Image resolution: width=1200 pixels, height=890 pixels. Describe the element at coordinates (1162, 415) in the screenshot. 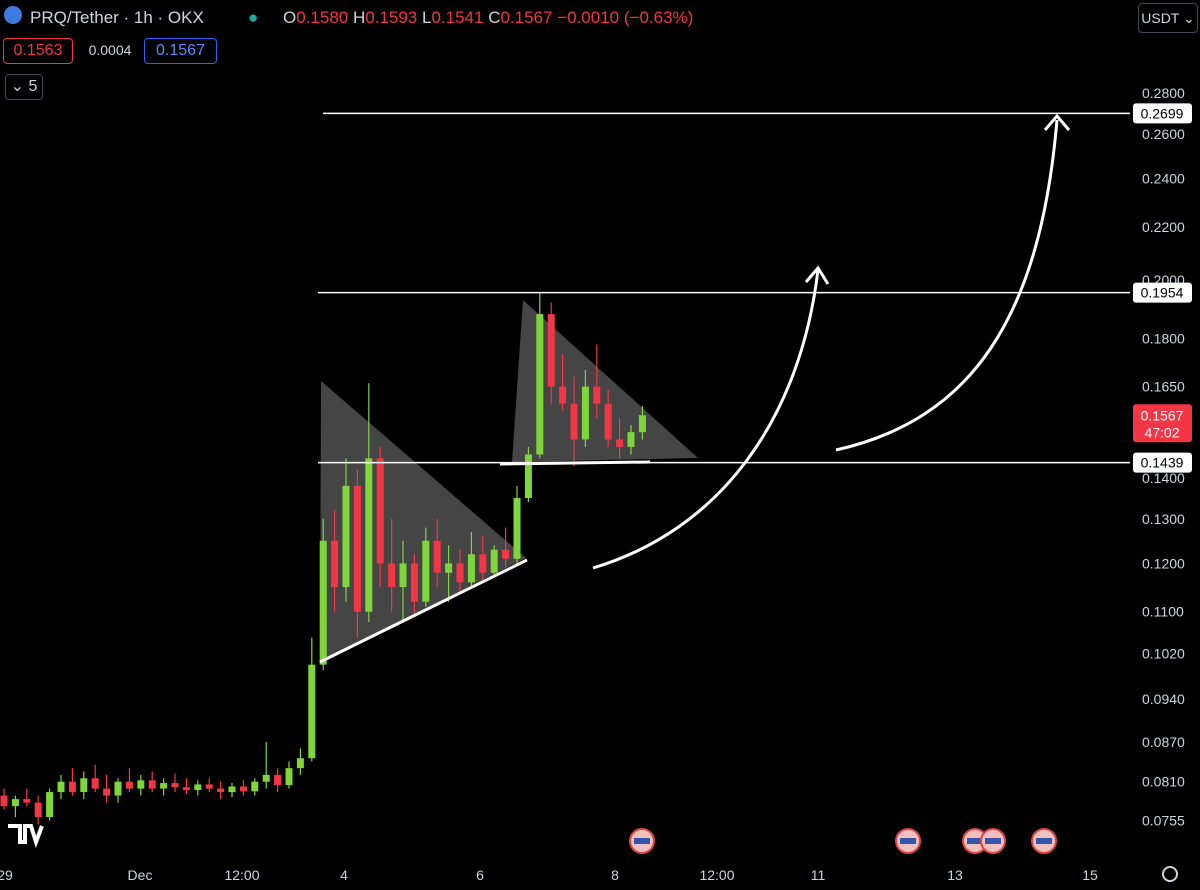

I see `last-price: 0.1567` at that location.